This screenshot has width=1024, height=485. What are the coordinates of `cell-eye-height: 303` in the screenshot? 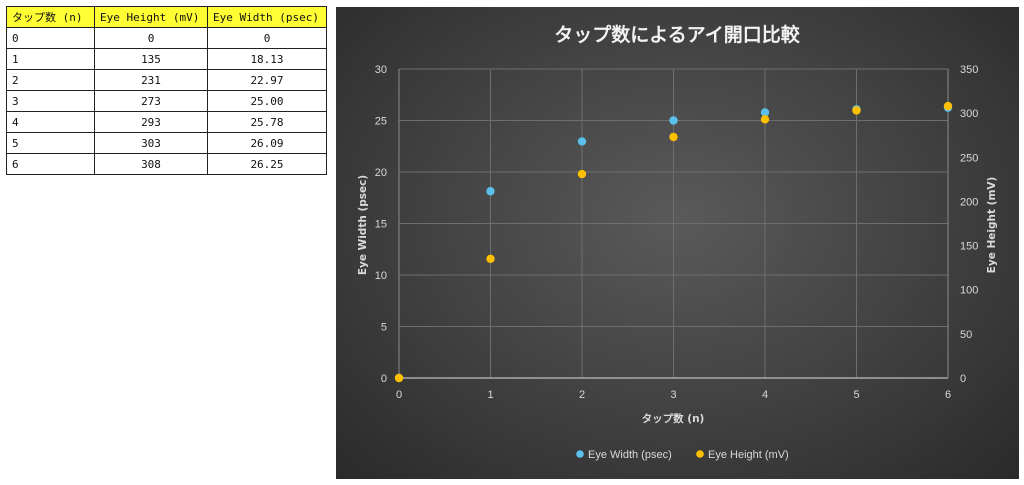 It's located at (151, 143).